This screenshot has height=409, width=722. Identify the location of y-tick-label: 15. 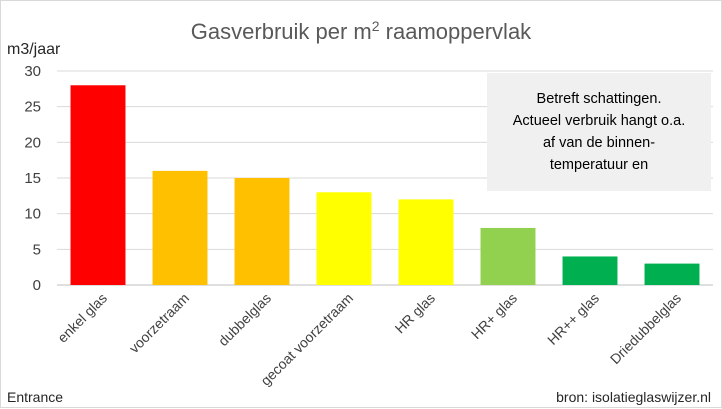
(32, 178).